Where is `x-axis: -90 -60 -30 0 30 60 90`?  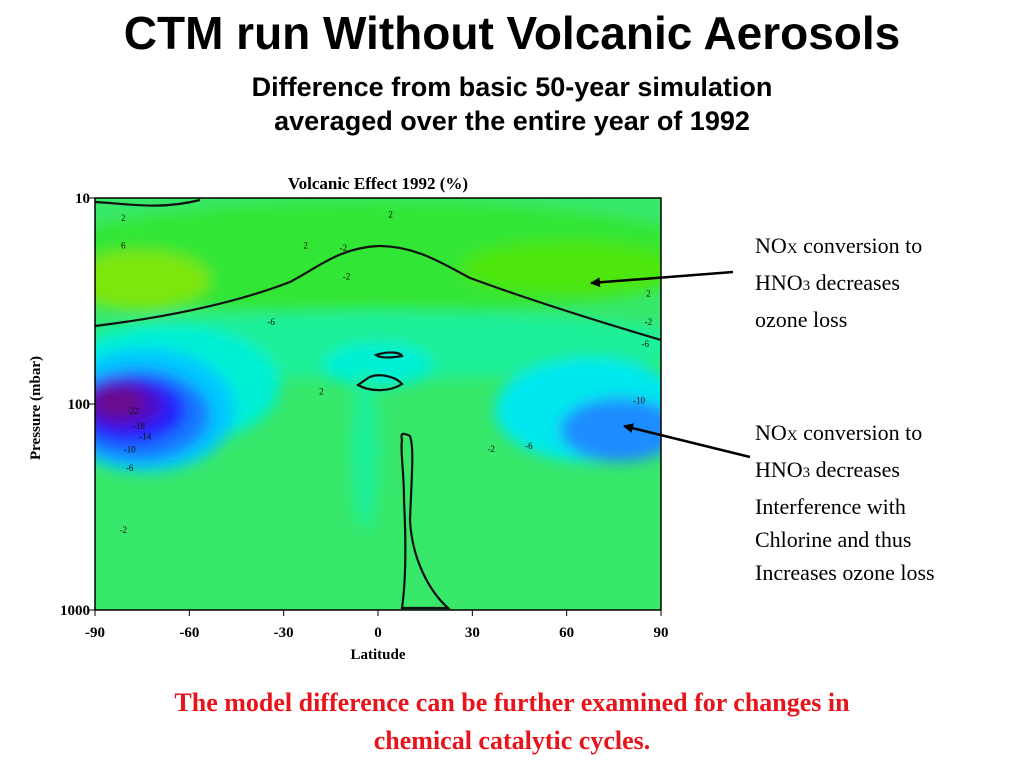 x-axis: -90 -60 -30 0 30 60 90 is located at coordinates (377, 625).